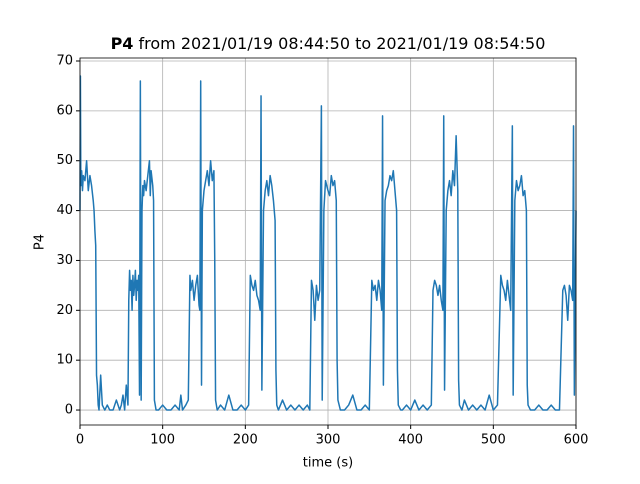  What do you see at coordinates (64, 310) in the screenshot?
I see `y-tick-label: 20` at bounding box center [64, 310].